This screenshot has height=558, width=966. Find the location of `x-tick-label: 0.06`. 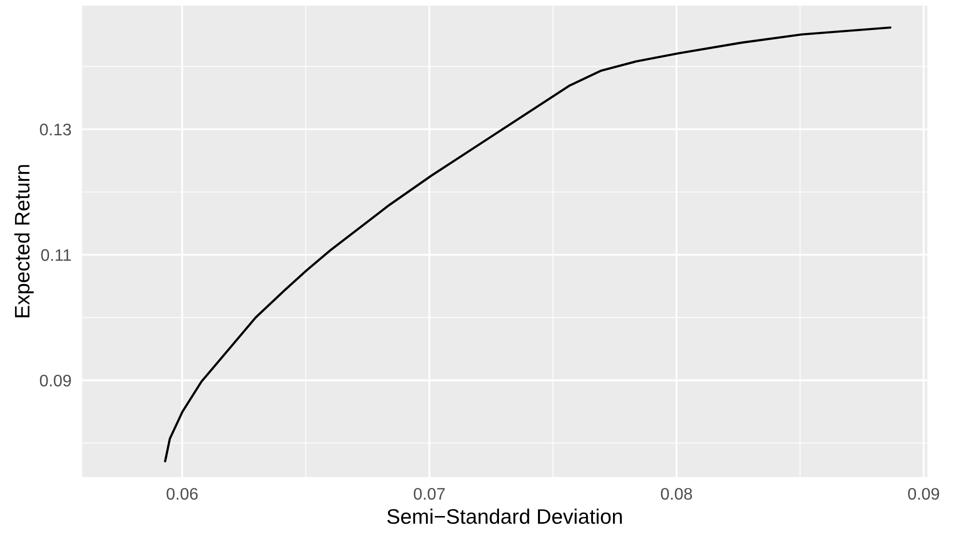

x-tick-label: 0.06 is located at coordinates (182, 494).